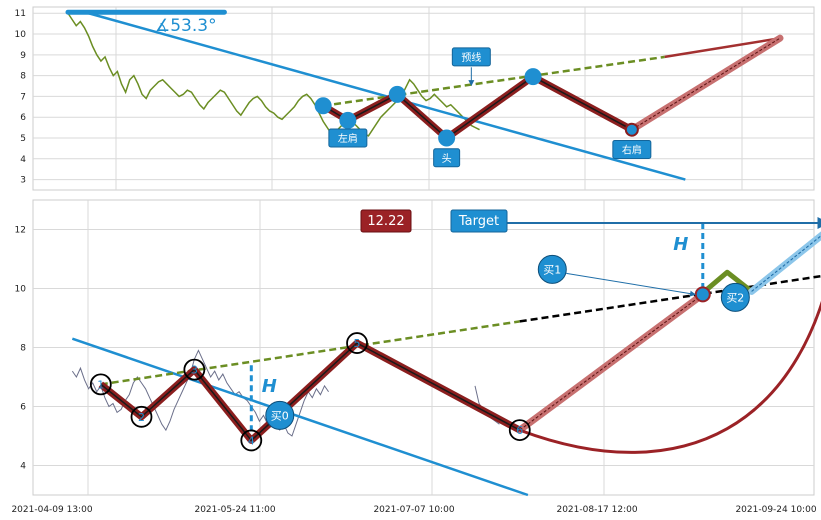 This screenshot has height=520, width=821. I want to click on target-label-text: Target, so click(478, 221).